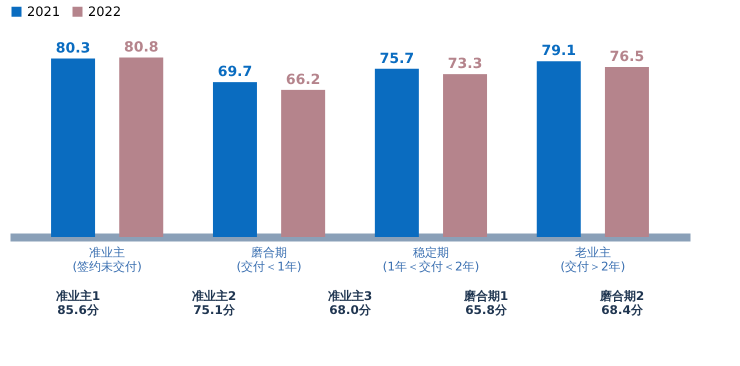  Describe the element at coordinates (214, 303) in the screenshot. I see `text: 准业主2 75.1分` at that location.